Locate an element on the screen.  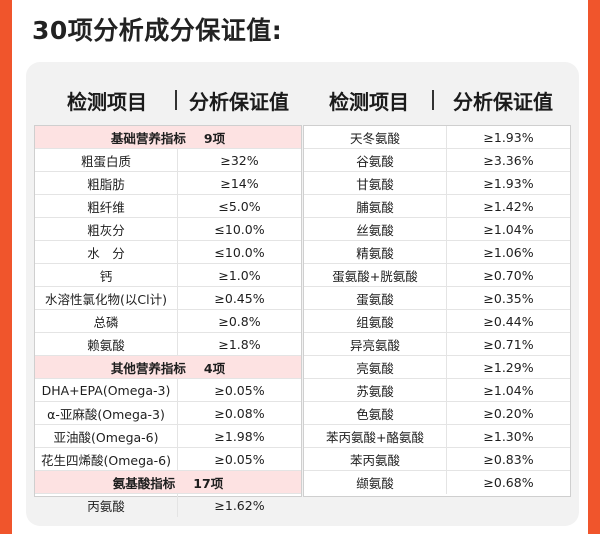
table-row: 苏氨酸 ≥1.04% is located at coordinates (437, 390).